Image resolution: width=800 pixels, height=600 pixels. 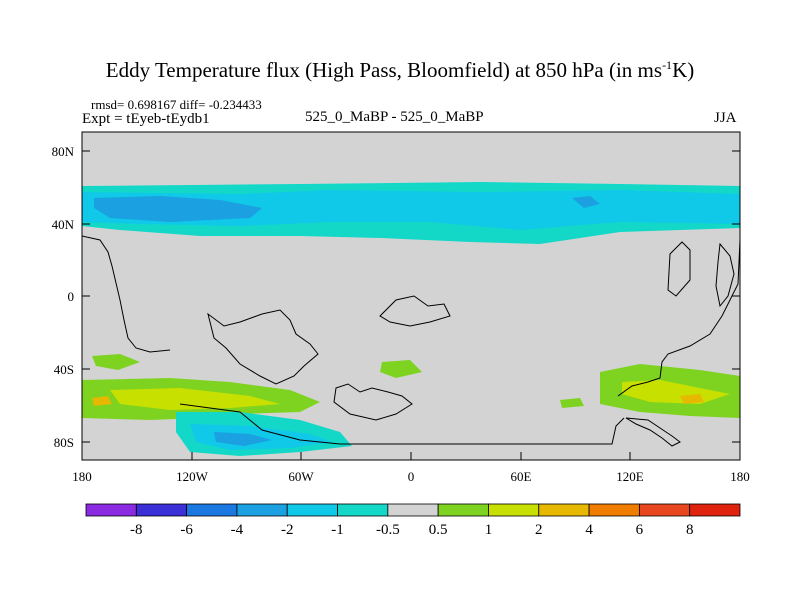 I want to click on contour-south-east-yellow, so click(x=676, y=392).